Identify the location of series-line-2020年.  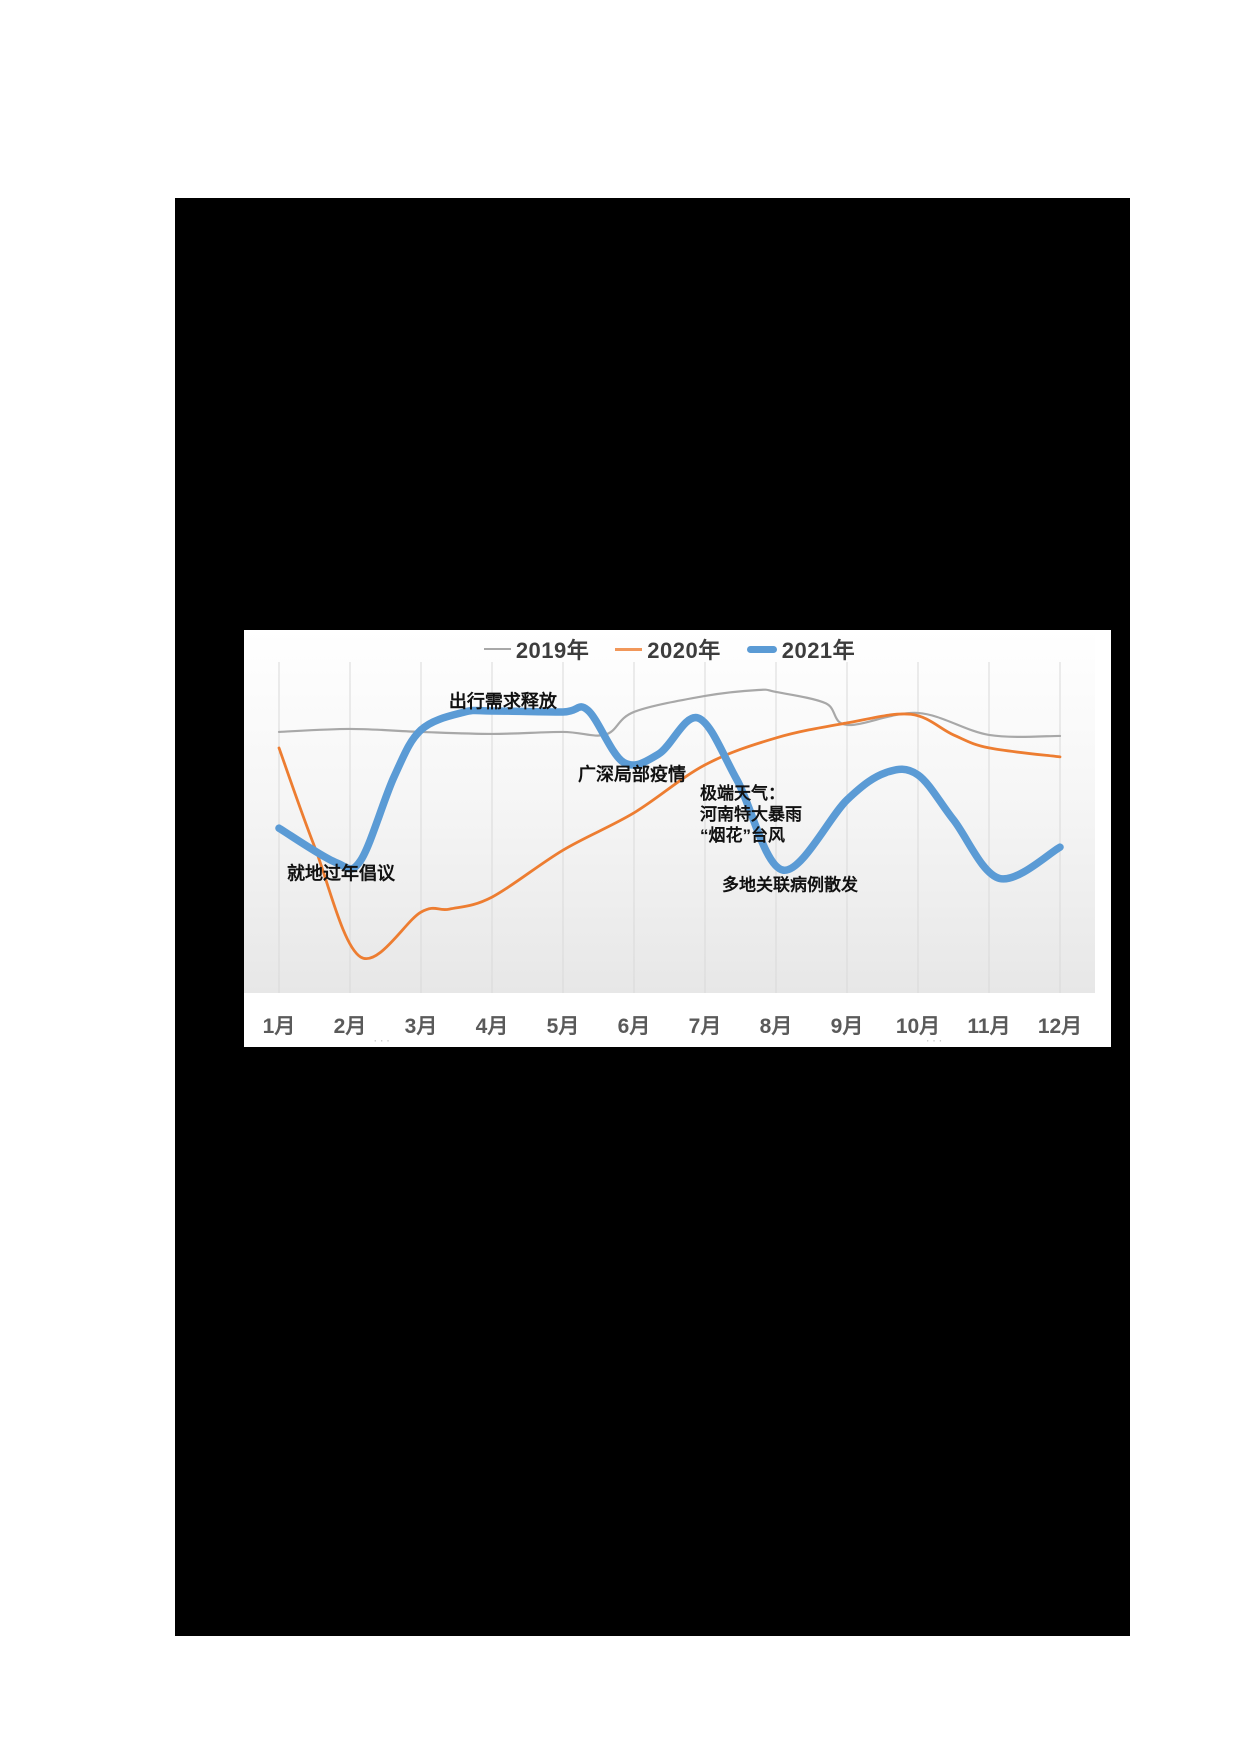
(669, 836).